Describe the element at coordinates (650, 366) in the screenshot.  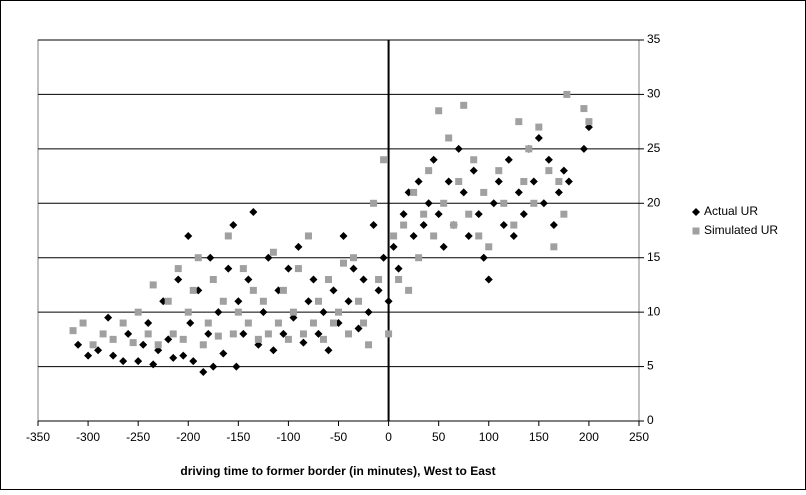
I see `y-tick-label: 5` at that location.